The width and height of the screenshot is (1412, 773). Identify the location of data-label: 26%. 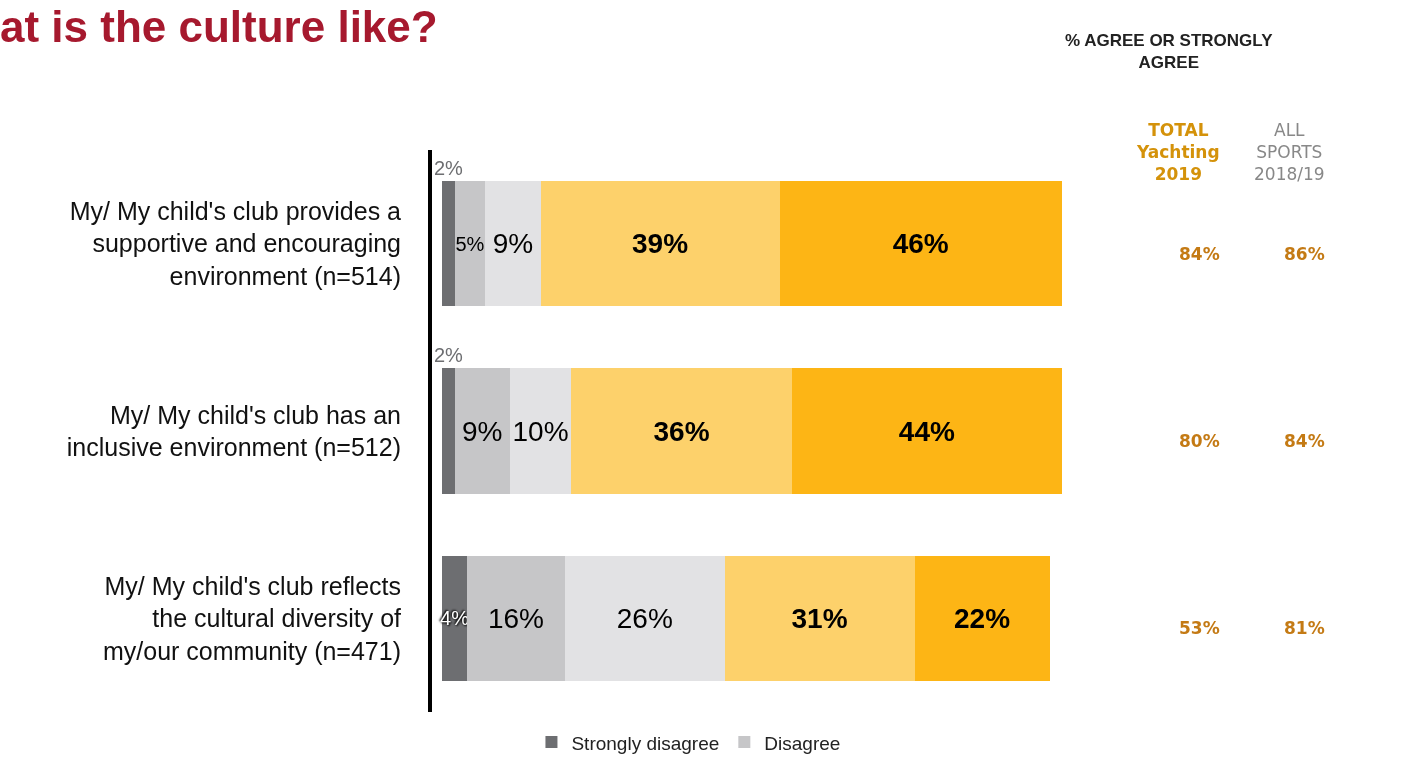
(644, 618).